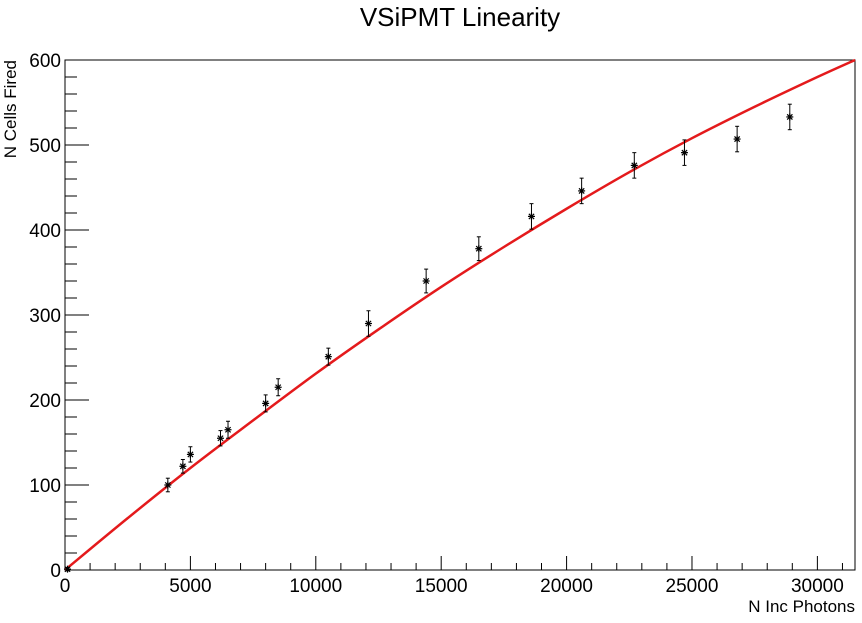 The width and height of the screenshot is (862, 623). What do you see at coordinates (45, 486) in the screenshot?
I see `y-tick-label: 100` at bounding box center [45, 486].